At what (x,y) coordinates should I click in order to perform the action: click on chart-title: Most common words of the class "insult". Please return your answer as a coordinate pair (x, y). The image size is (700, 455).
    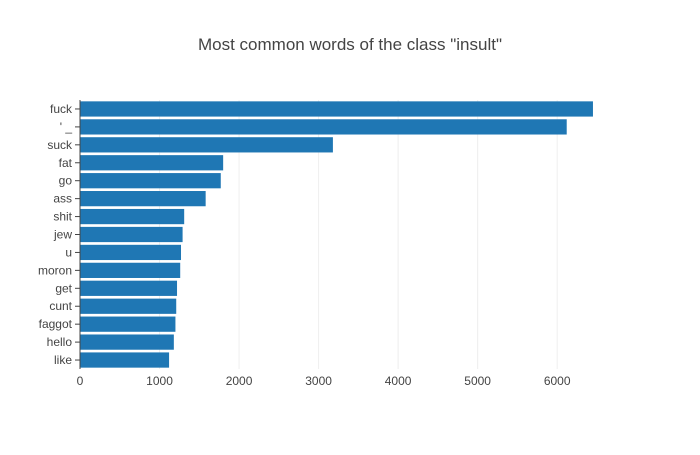
    Looking at the image, I should click on (350, 44).